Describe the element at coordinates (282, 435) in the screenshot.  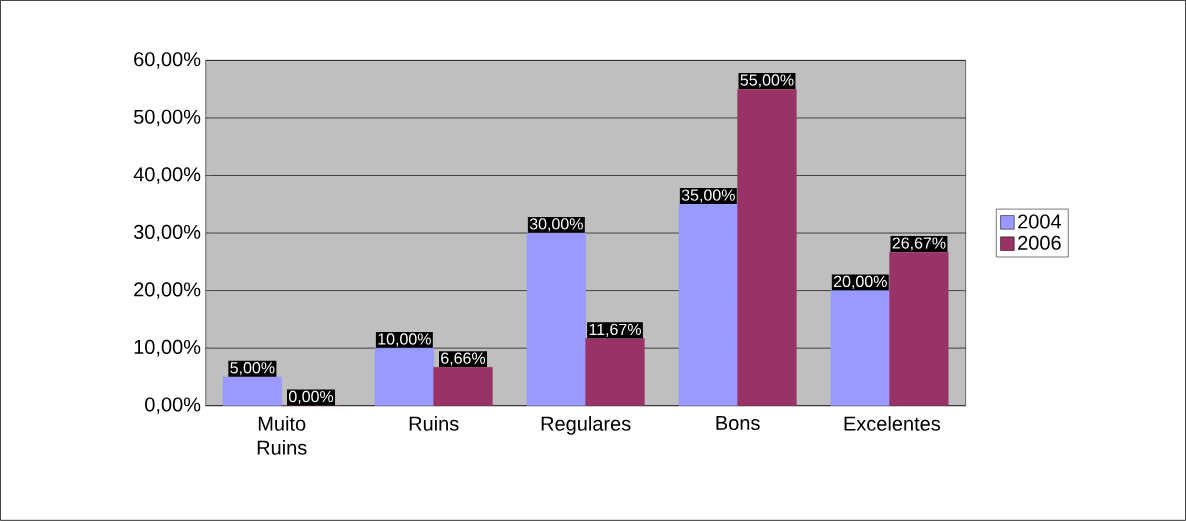
I see `x-tick-label: Muito Ruins` at that location.